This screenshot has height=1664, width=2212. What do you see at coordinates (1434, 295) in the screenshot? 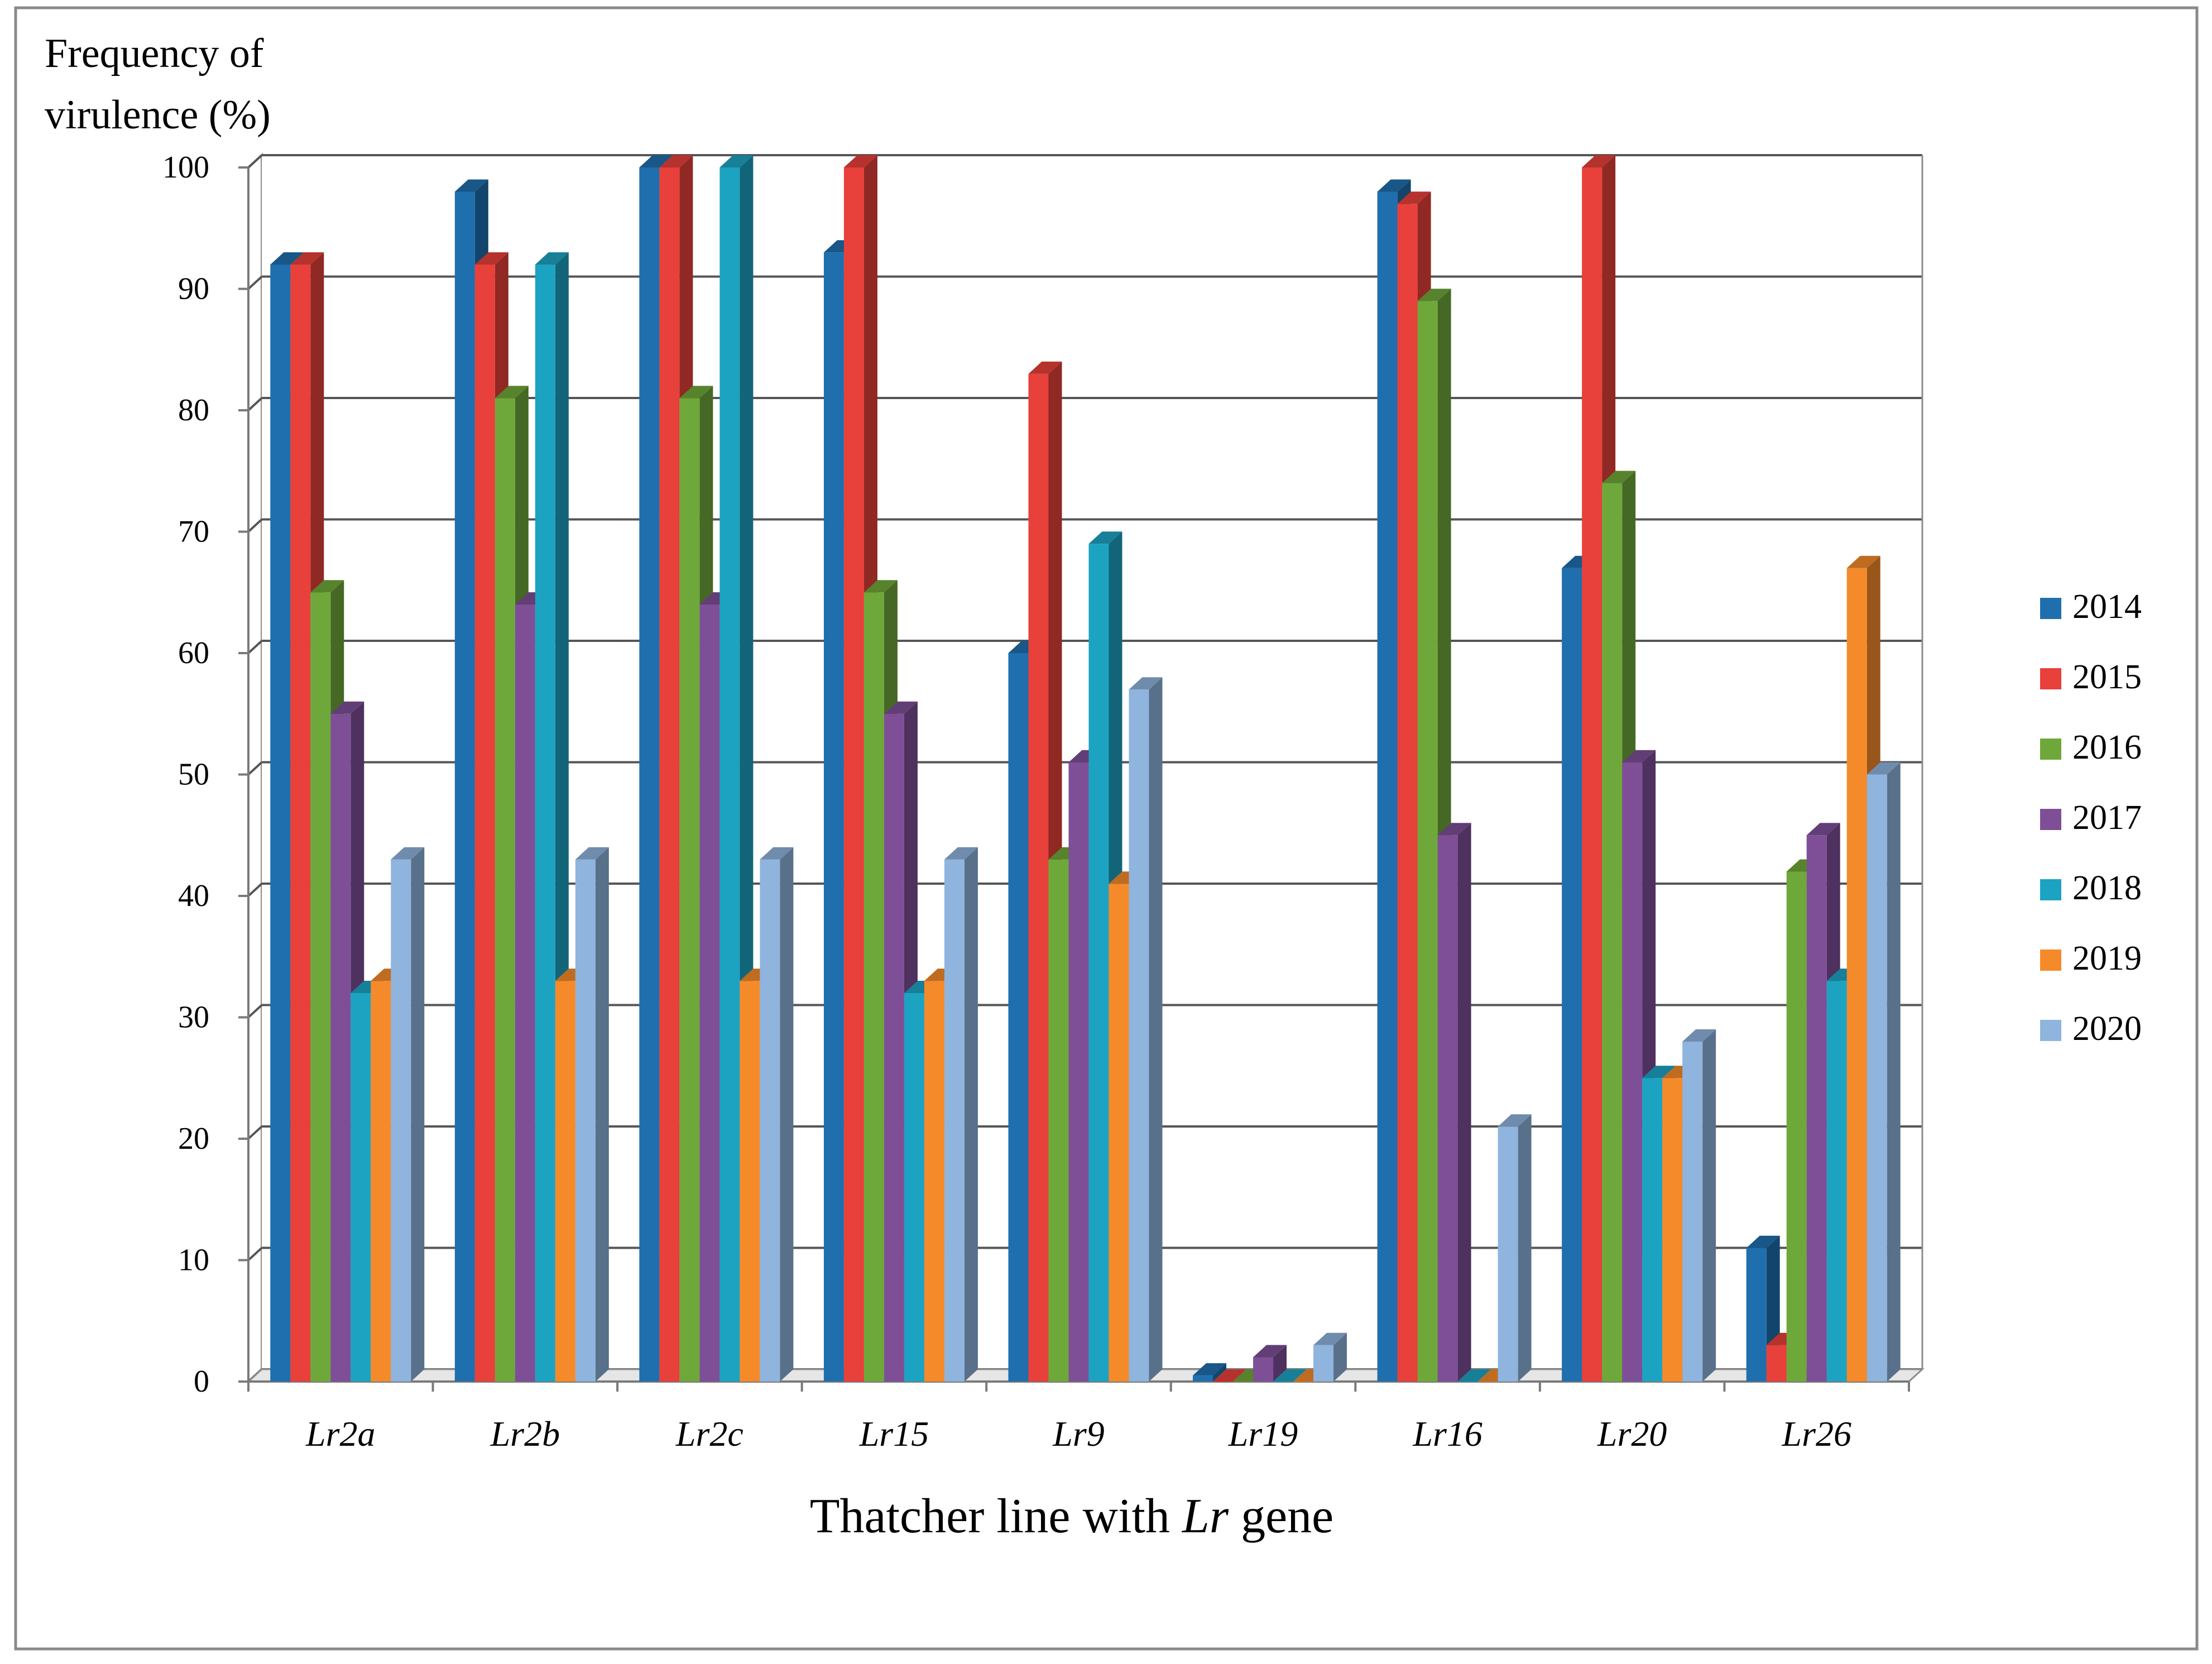
I see `bar-top-Lr16-2016` at bounding box center [1434, 295].